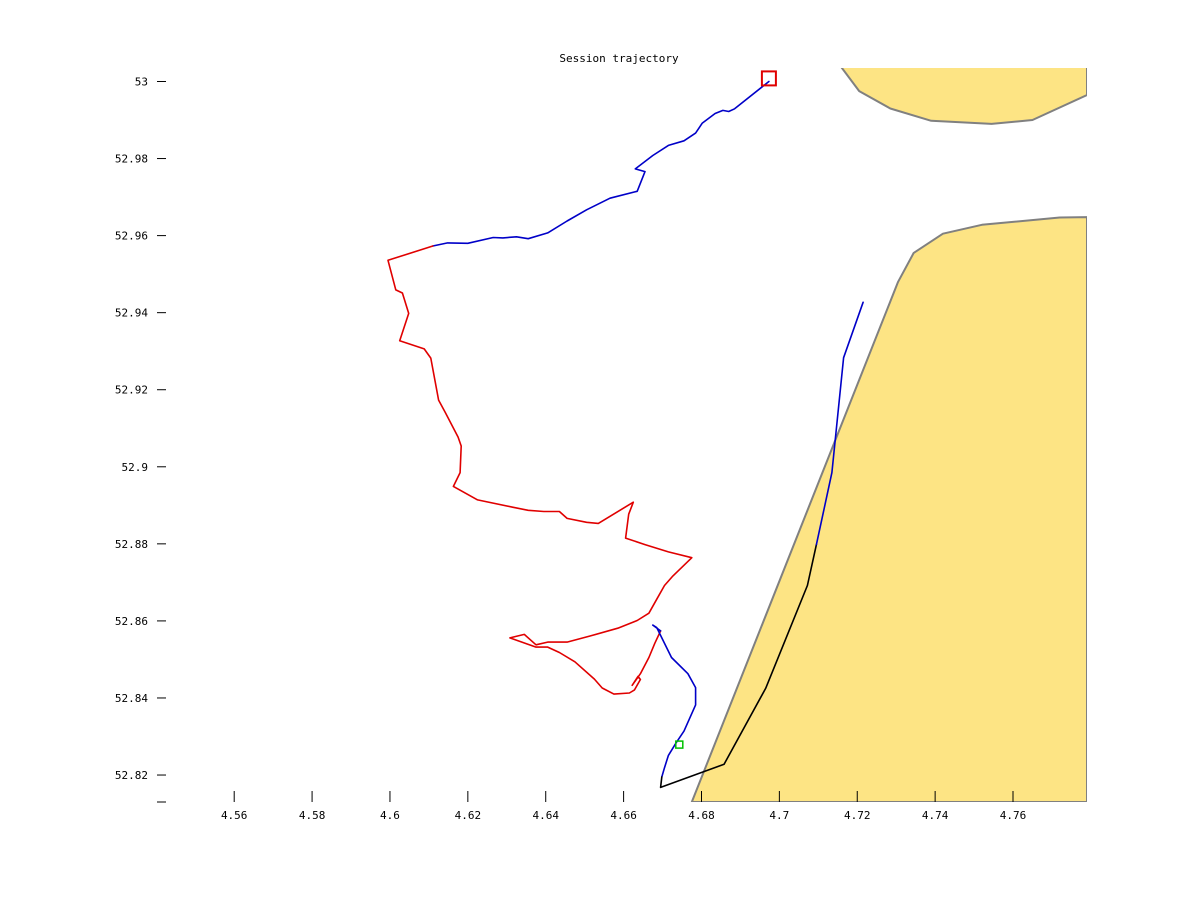  What do you see at coordinates (768, 78) in the screenshot?
I see `end-marker` at bounding box center [768, 78].